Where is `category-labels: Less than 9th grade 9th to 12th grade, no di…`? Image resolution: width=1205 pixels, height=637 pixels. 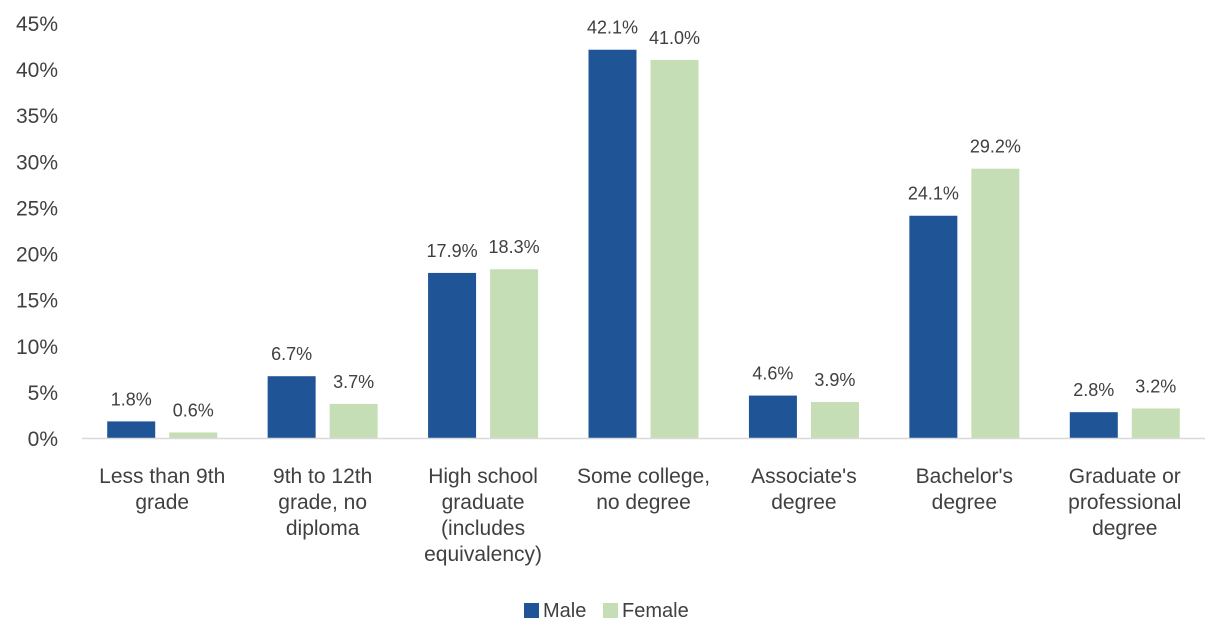 category-labels: Less than 9th grade 9th to 12th grade, no di… is located at coordinates (640, 515).